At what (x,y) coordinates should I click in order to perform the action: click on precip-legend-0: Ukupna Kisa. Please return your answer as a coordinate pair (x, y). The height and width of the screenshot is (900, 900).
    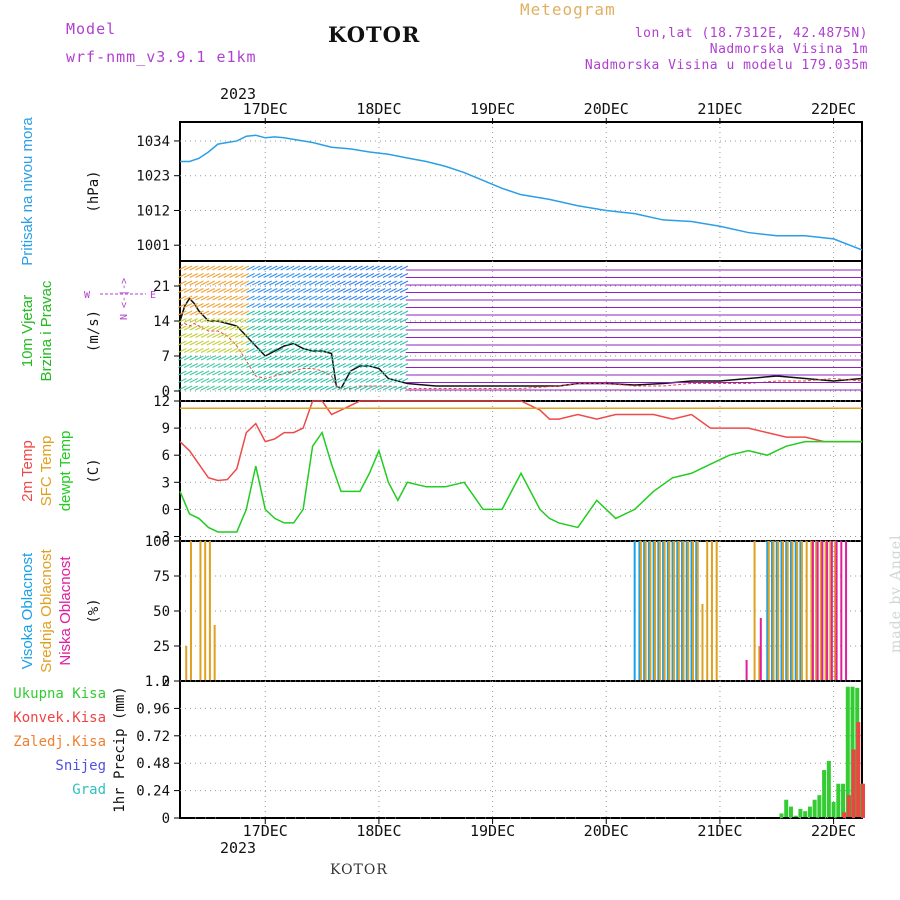
    Looking at the image, I should click on (59, 694).